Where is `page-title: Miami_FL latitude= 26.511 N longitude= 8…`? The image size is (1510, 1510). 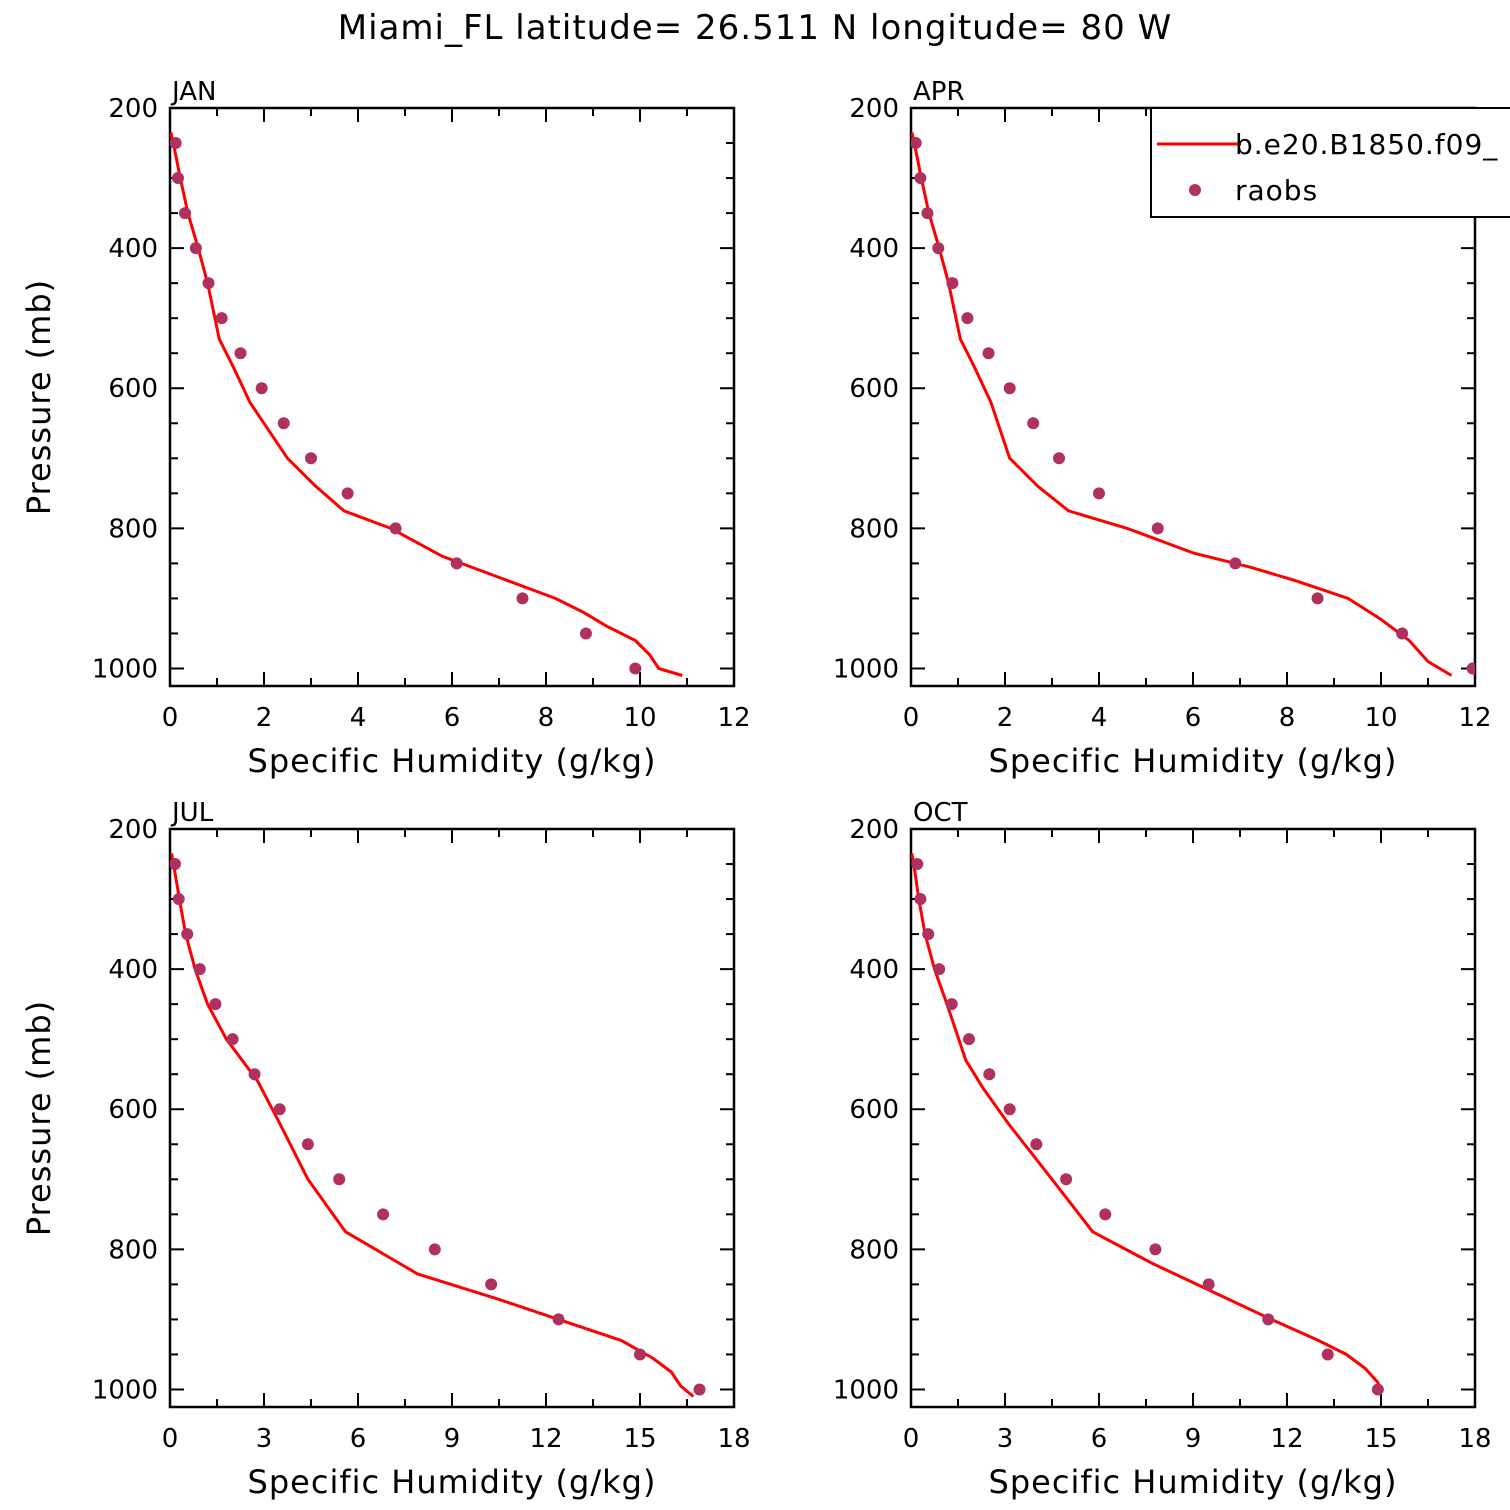 page-title: Miami_FL latitude= 26.511 N longitude= 8… is located at coordinates (755, 28).